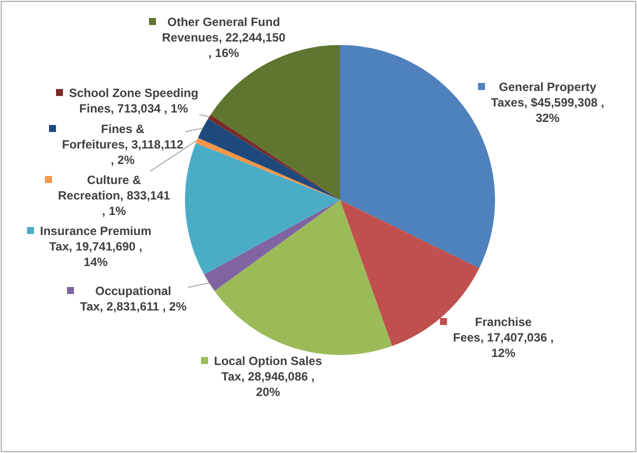  I want to click on legend-label: Insurance Premium Tax, 19,741,690 , 14%, so click(96, 247).